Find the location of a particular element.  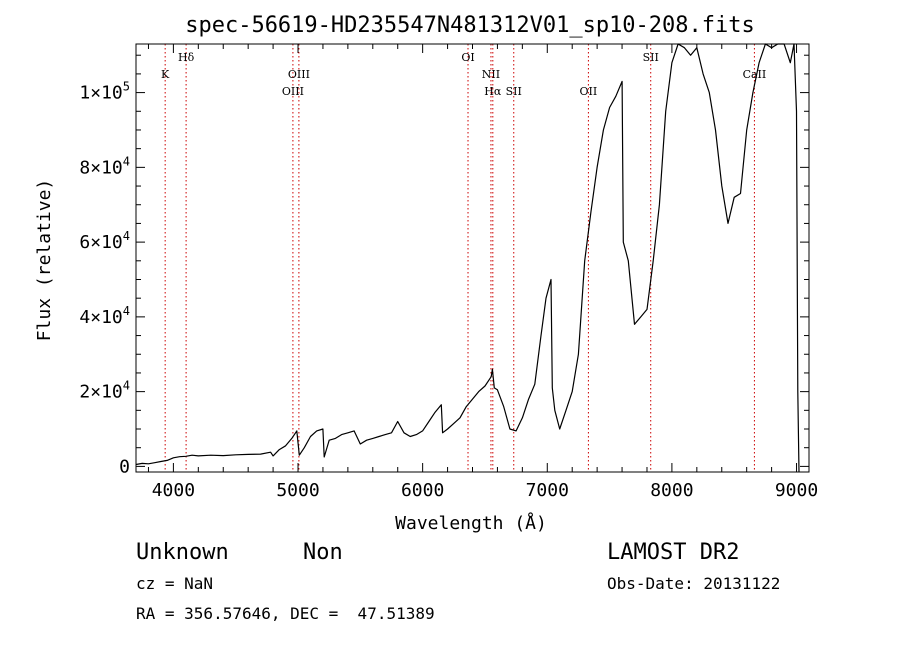

y-tick-exponent: 5 is located at coordinates (126, 87).